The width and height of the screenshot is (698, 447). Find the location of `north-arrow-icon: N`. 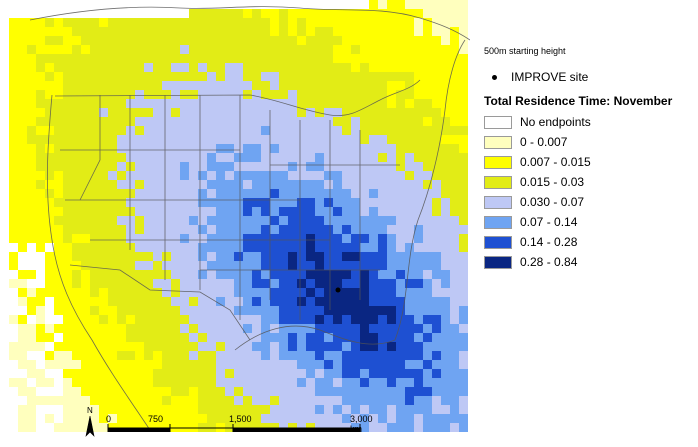

north-arrow-icon: N is located at coordinates (90, 421).